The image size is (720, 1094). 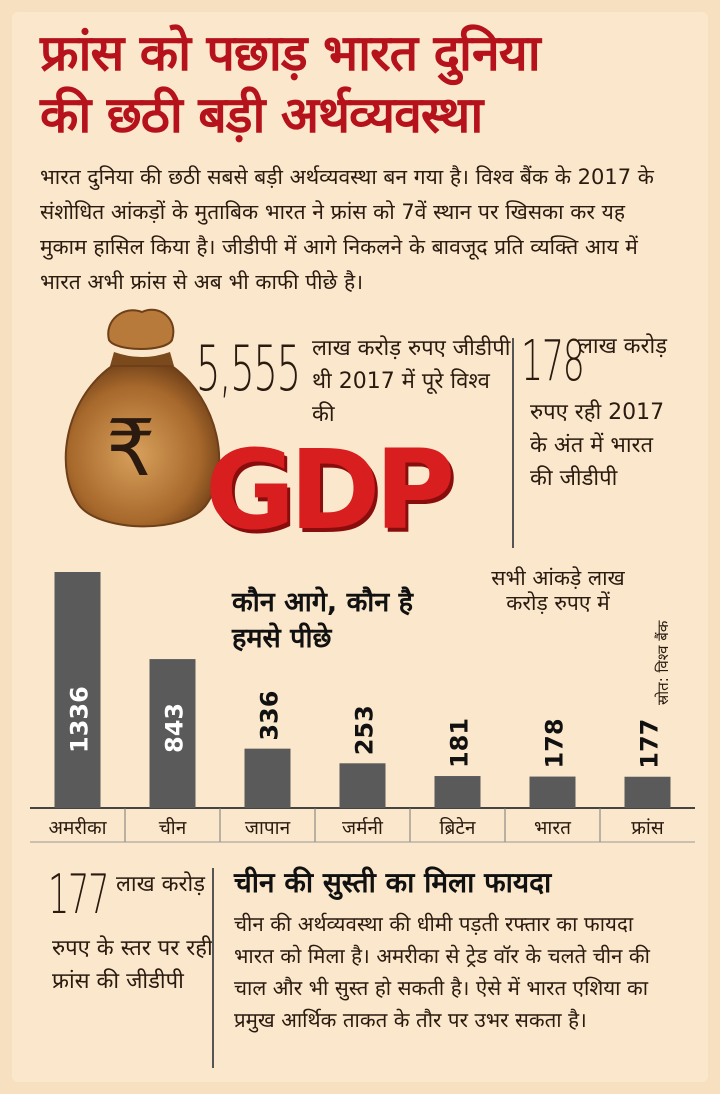 What do you see at coordinates (330, 490) in the screenshot?
I see `gdp-word: GDP` at bounding box center [330, 490].